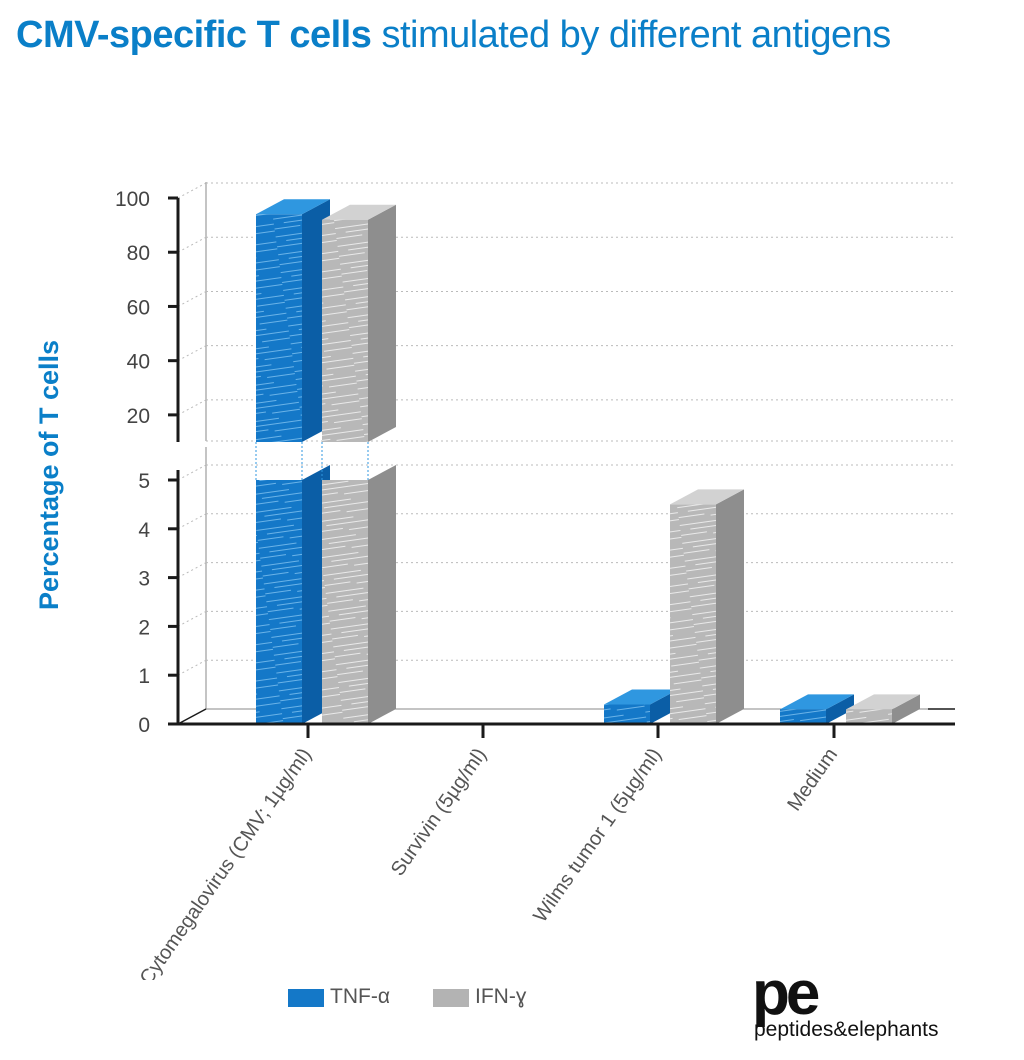 The image size is (1024, 1060). I want to click on bar-ifn-3-side, so click(906, 709).